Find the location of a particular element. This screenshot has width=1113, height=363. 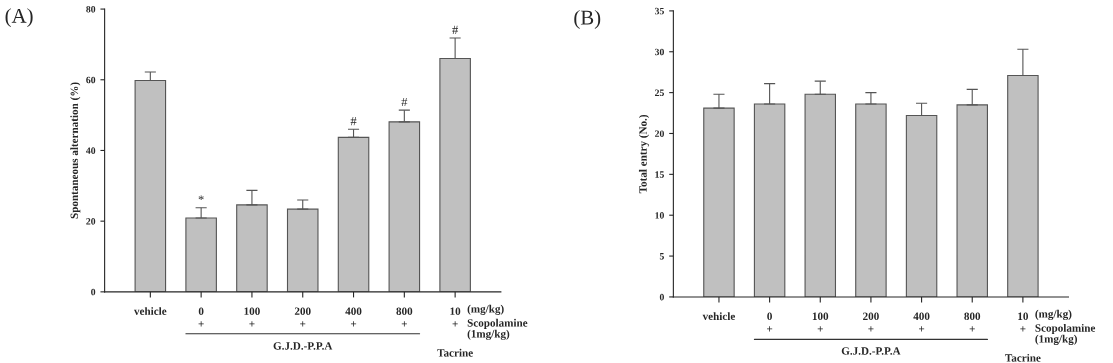

y-axis-title: Spontaneous alternation (%) is located at coordinates (75, 150).